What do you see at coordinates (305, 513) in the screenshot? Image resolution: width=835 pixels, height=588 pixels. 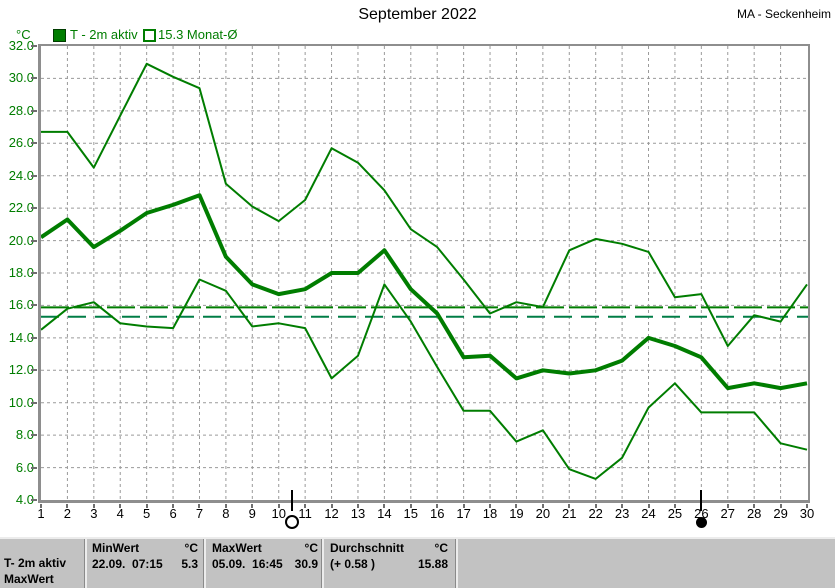 I see `x-axis-label: 11` at bounding box center [305, 513].